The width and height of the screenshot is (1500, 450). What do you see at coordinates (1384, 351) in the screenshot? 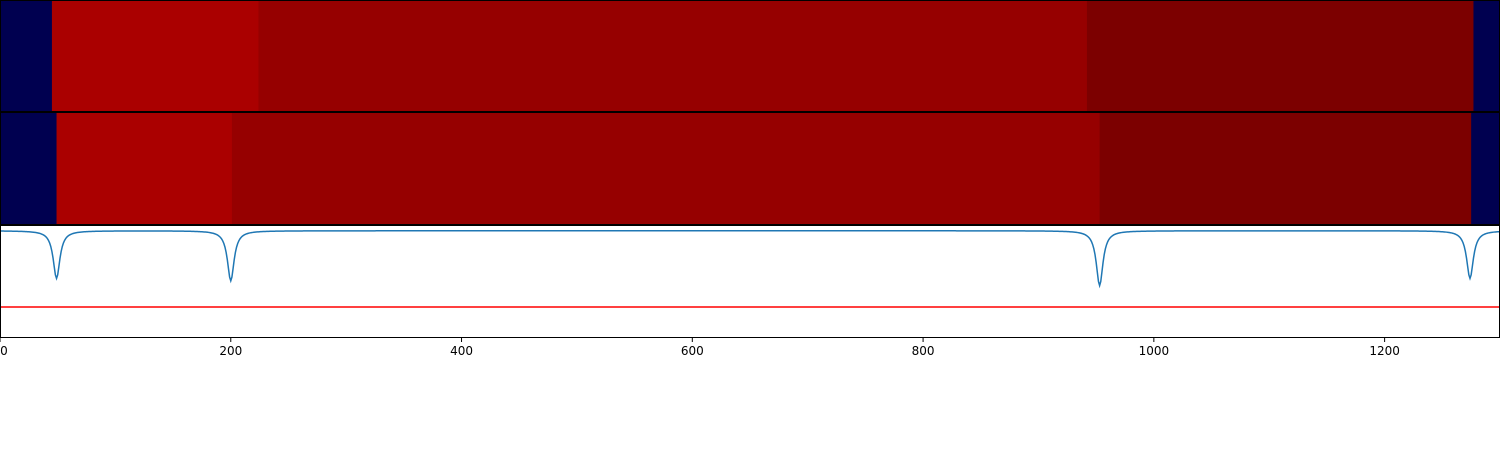
I see `x-tick-label-1200: 1200` at bounding box center [1384, 351].